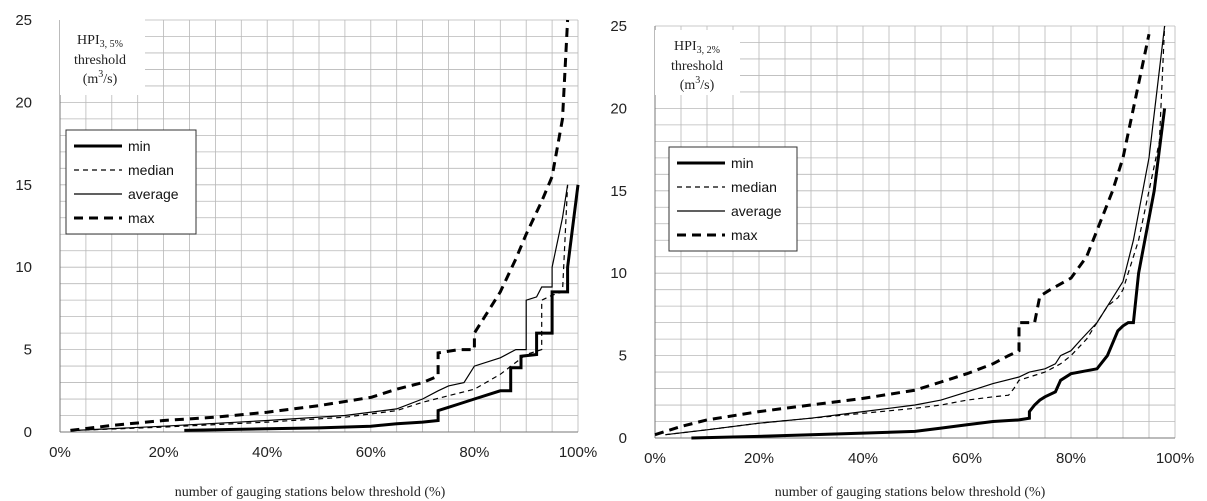 The width and height of the screenshot is (1207, 501). What do you see at coordinates (623, 356) in the screenshot?
I see `right-y-tick-label: 5` at bounding box center [623, 356].